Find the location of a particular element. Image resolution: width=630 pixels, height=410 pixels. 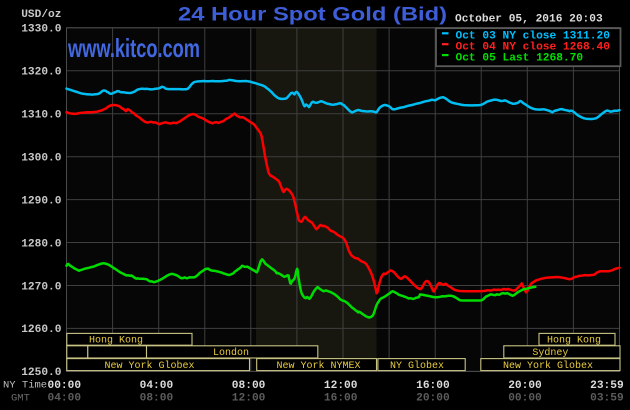

svg-text: Oct 04 NY close 1268.40 is located at coordinates (533, 48).